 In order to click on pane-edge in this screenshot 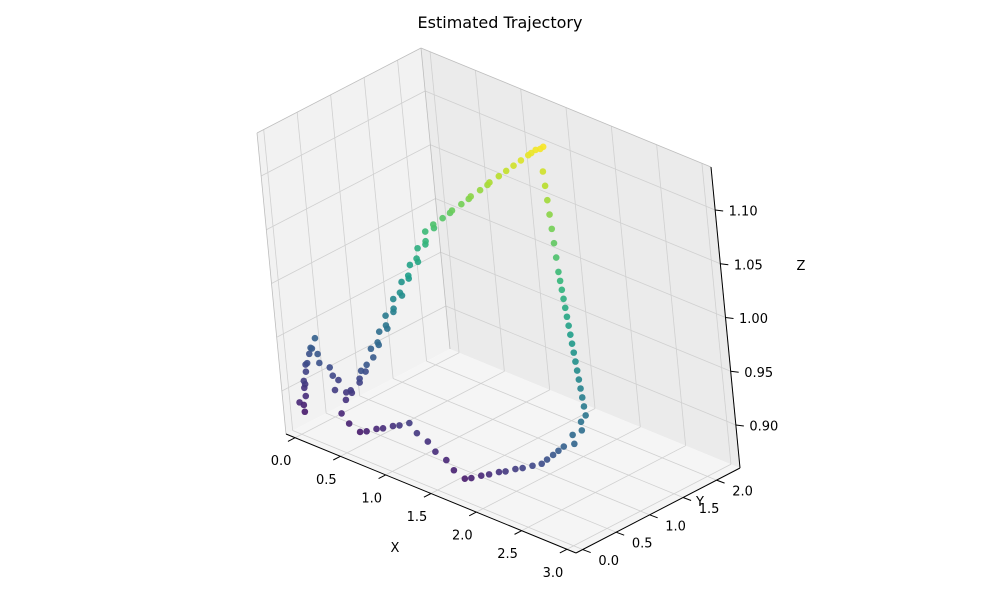, I will do `click(271, 283)`.